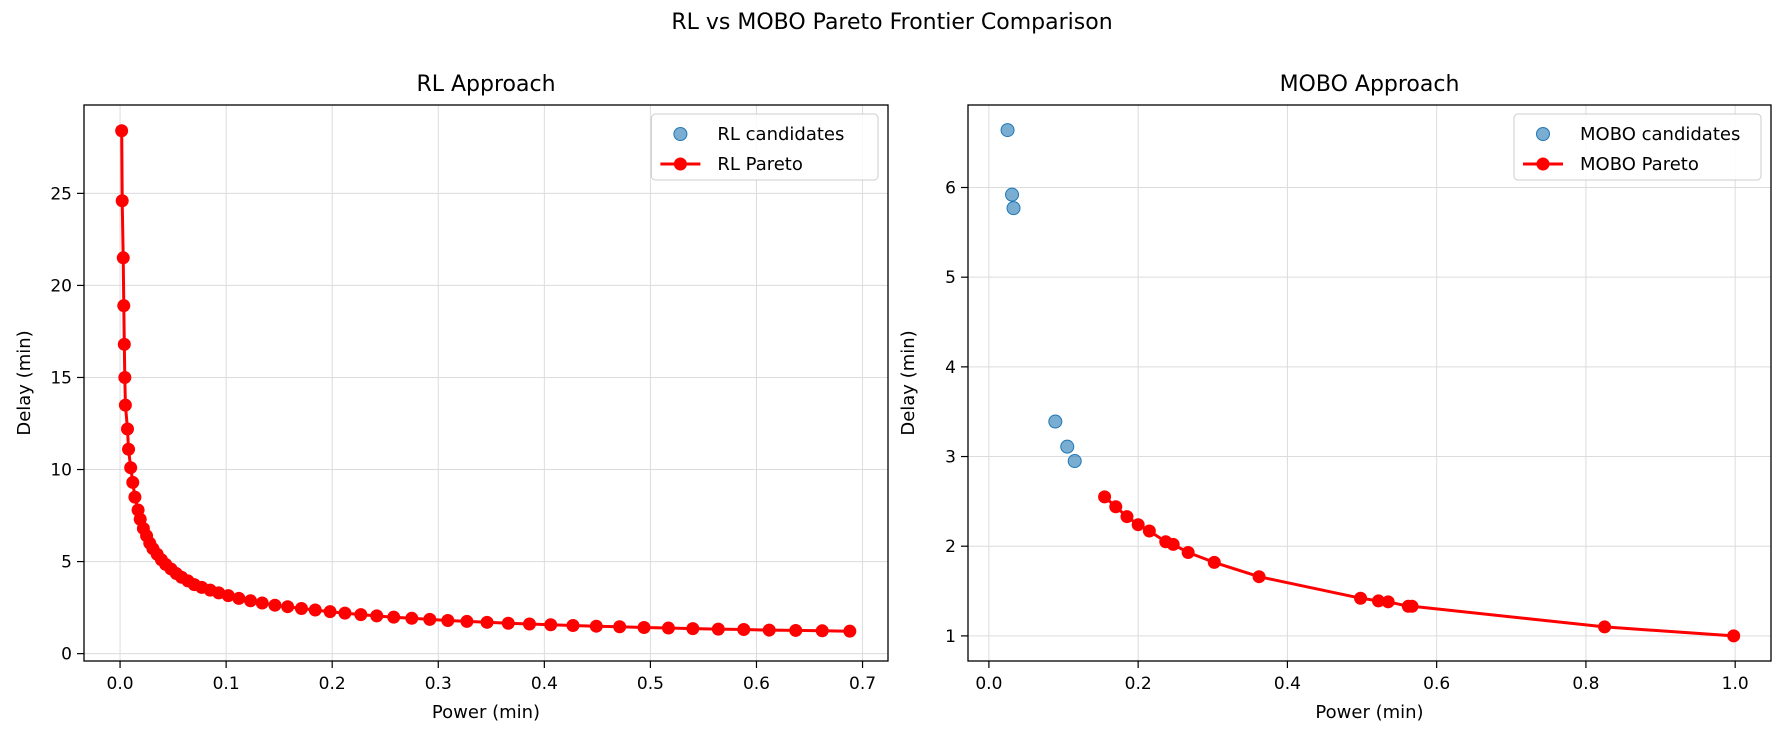 This screenshot has height=740, width=1784. Describe the element at coordinates (950, 637) in the screenshot. I see `y-tick-label: 1` at that location.